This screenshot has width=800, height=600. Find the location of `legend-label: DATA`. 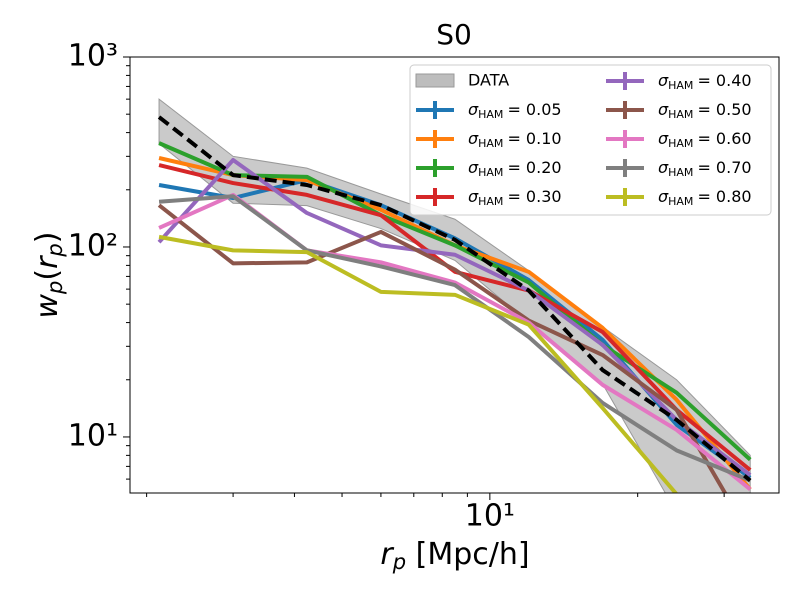

legend-label: DATA is located at coordinates (488, 80).